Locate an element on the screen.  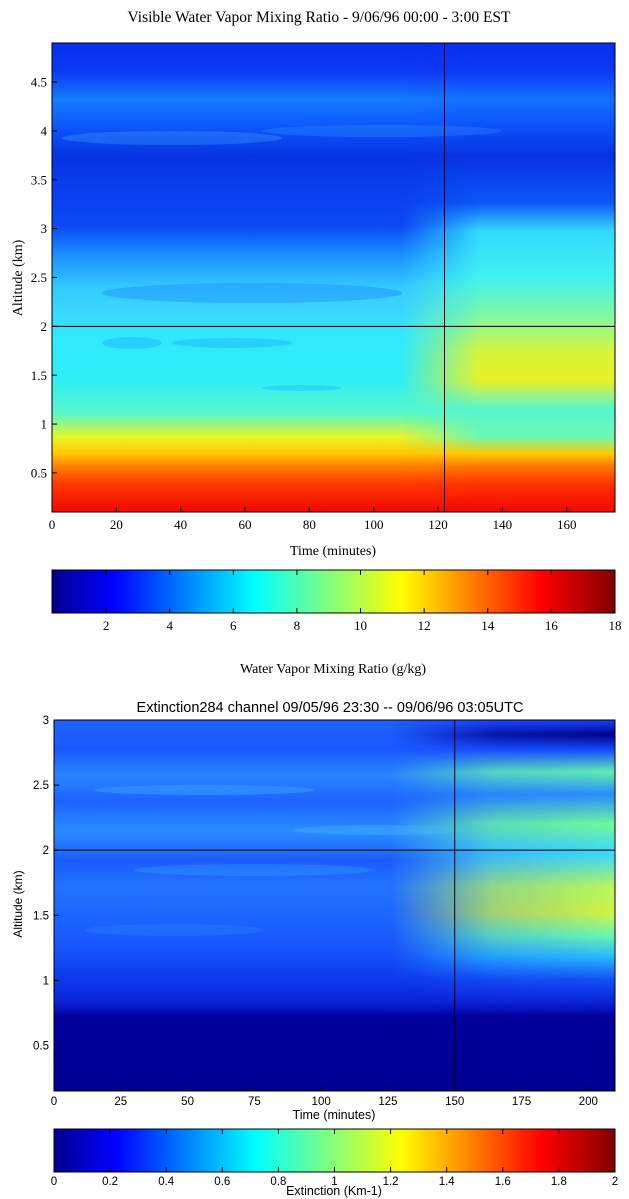
colorbar-tick-label: 1 is located at coordinates (334, 1182).